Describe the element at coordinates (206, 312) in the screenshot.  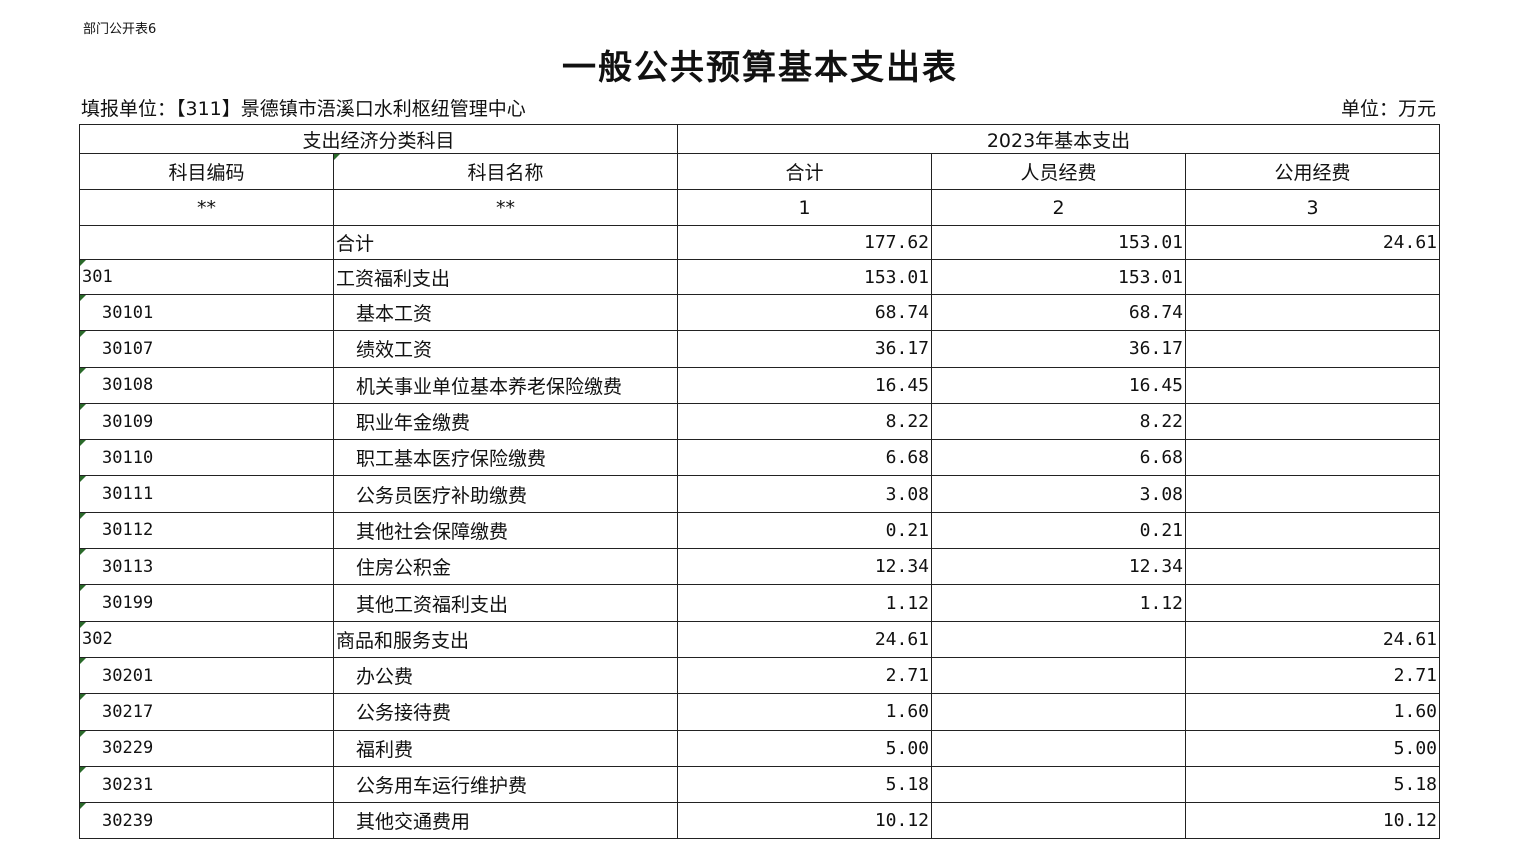
I see `cell-code: 30101` at that location.